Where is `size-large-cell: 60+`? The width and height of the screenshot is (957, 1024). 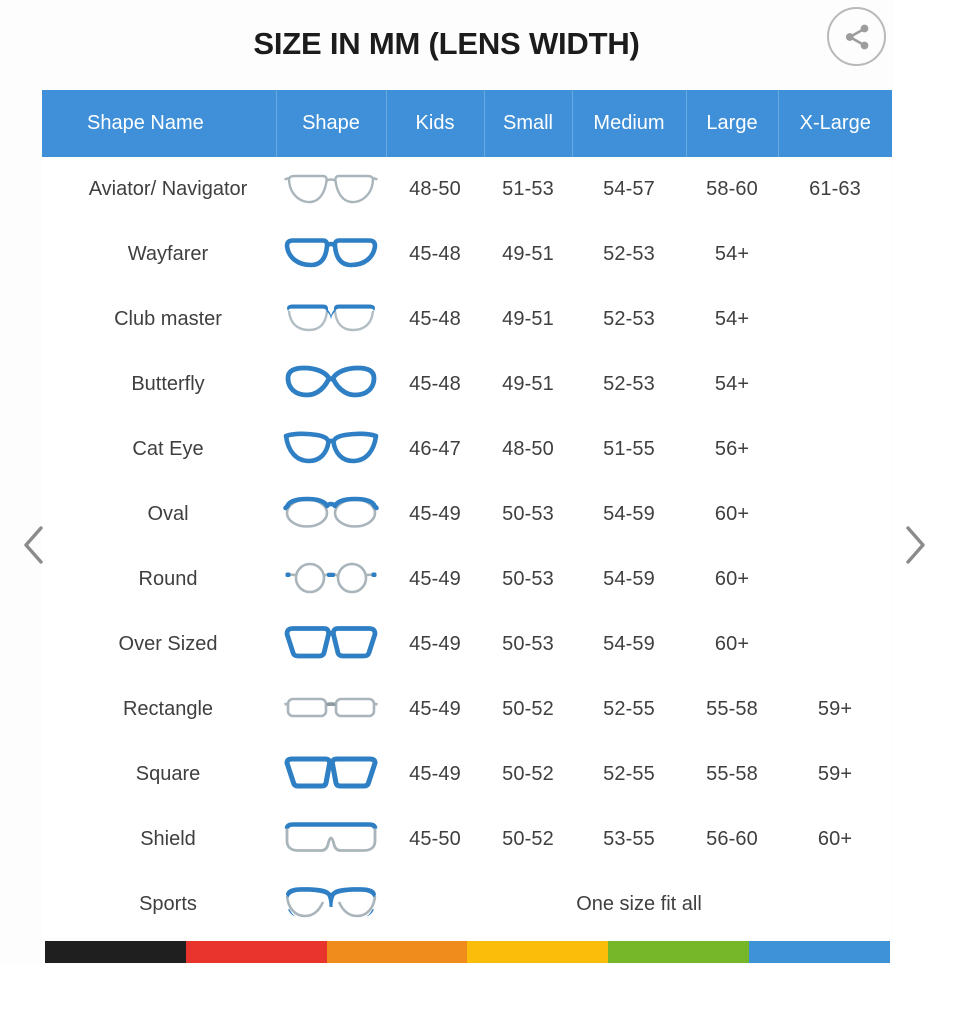
size-large-cell: 60+ is located at coordinates (732, 514).